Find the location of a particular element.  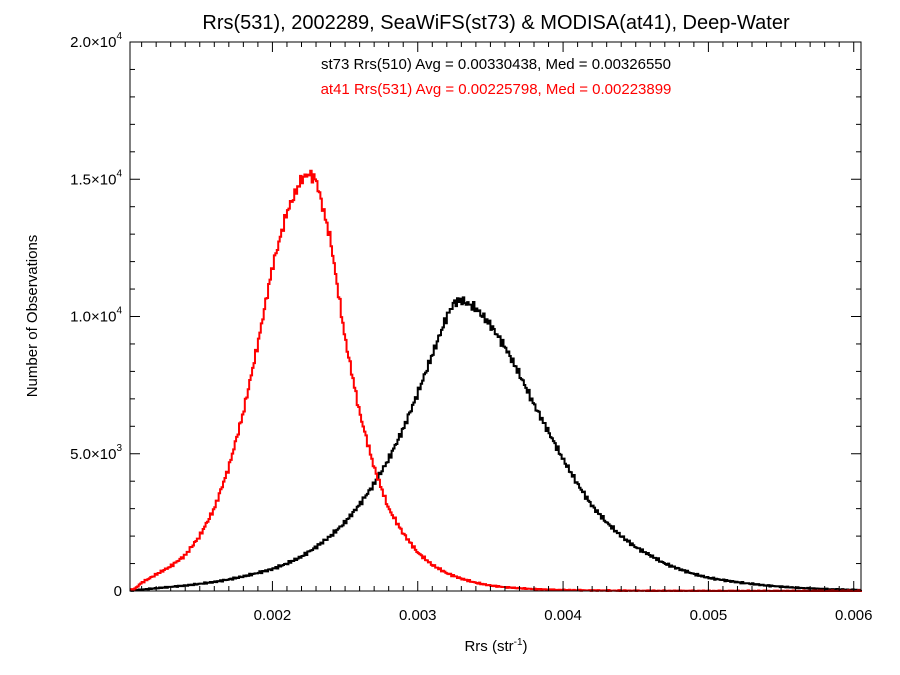

y-tick-label-3: 1.5×10⁴ is located at coordinates (96, 178).